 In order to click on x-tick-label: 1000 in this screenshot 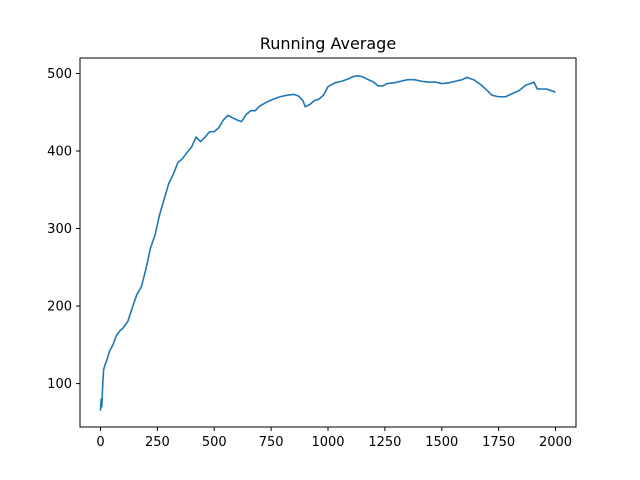, I will do `click(327, 442)`.